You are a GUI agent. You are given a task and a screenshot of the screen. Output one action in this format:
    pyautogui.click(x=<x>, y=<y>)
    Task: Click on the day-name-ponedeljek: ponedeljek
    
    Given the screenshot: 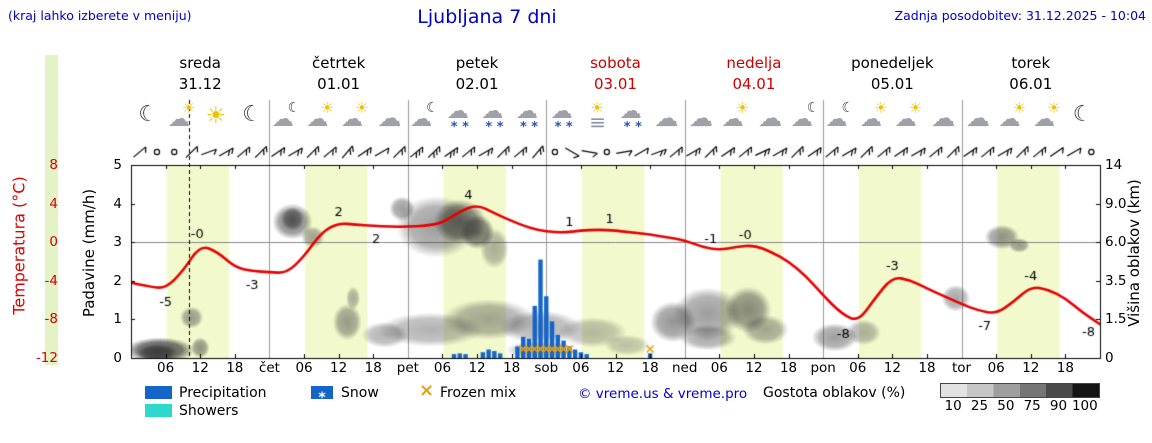 What is the action you would take?
    pyautogui.click(x=892, y=63)
    